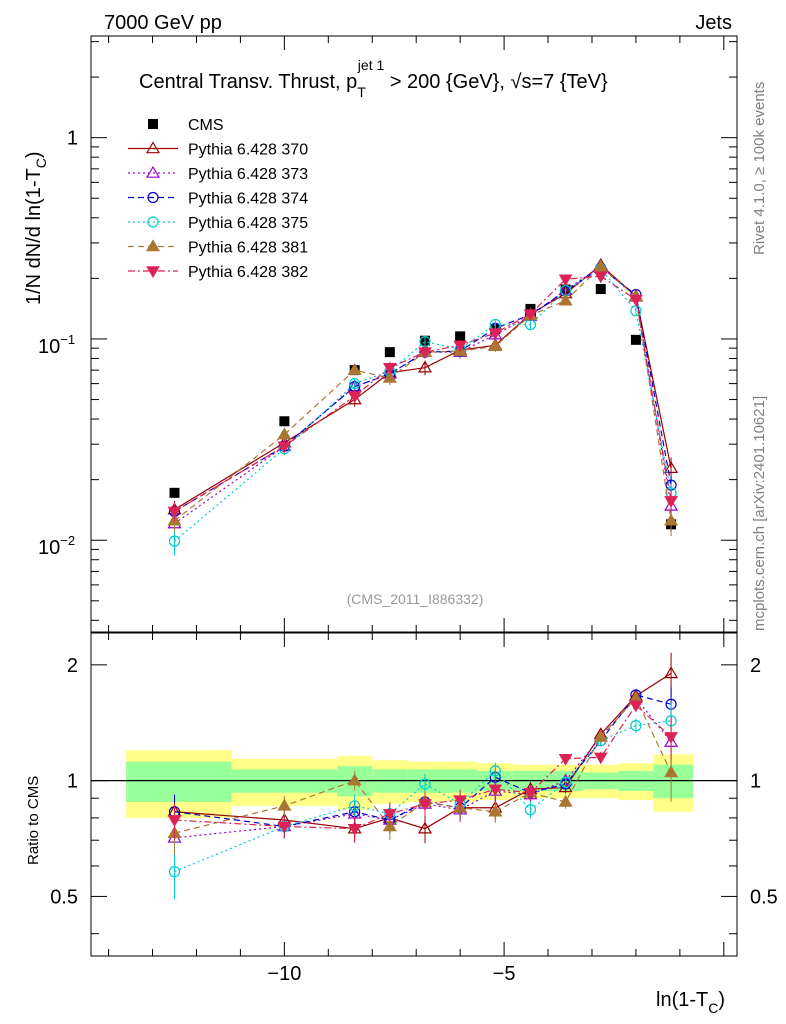  What do you see at coordinates (248, 174) in the screenshot?
I see `legend-label: Pythia 6.428 373` at bounding box center [248, 174].